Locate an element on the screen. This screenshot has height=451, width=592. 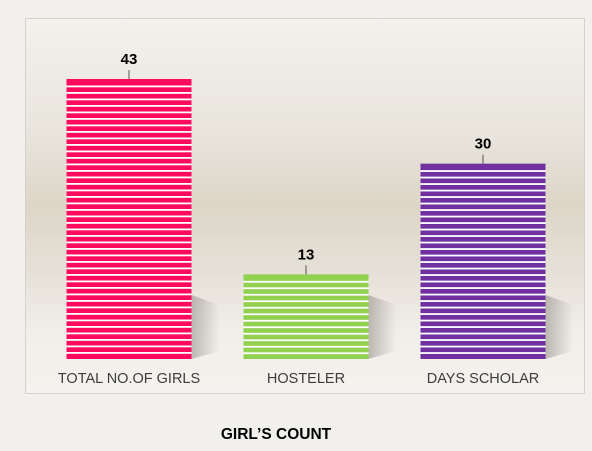
value-label-days-scholar: 30 is located at coordinates (483, 144).